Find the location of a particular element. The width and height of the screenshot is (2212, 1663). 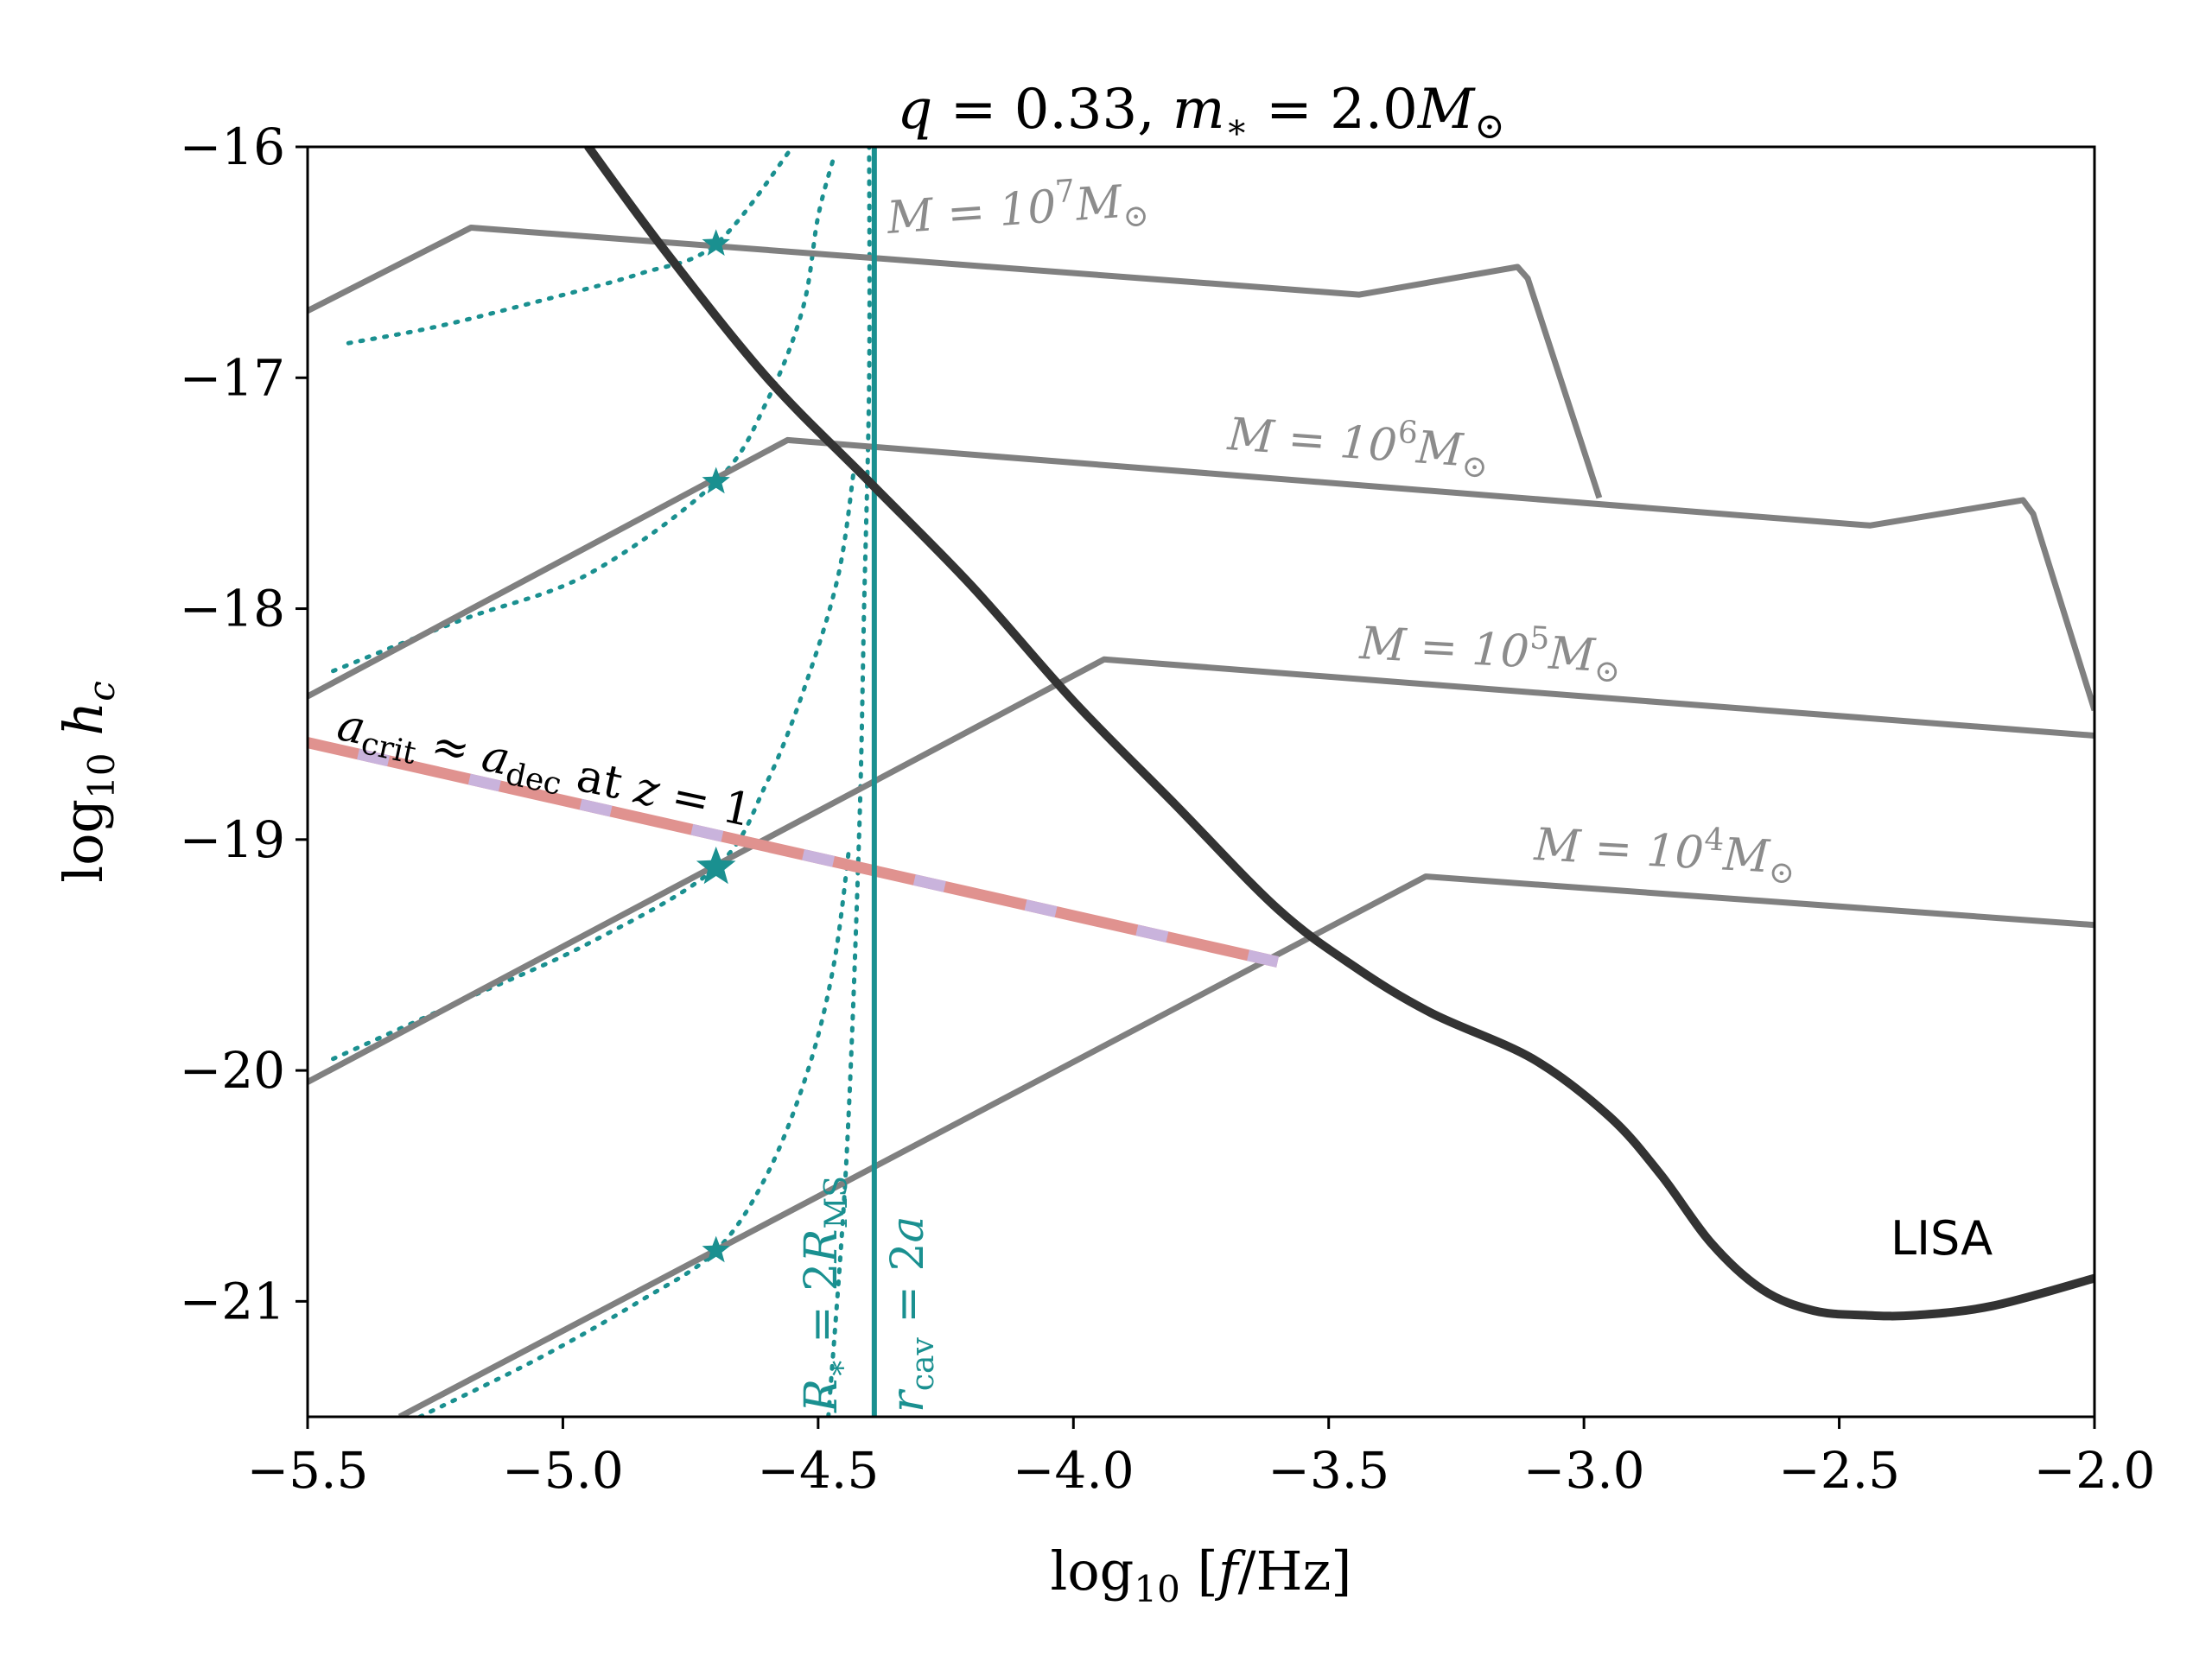

label-m4: M = 104M⊙ is located at coordinates (1664, 853).